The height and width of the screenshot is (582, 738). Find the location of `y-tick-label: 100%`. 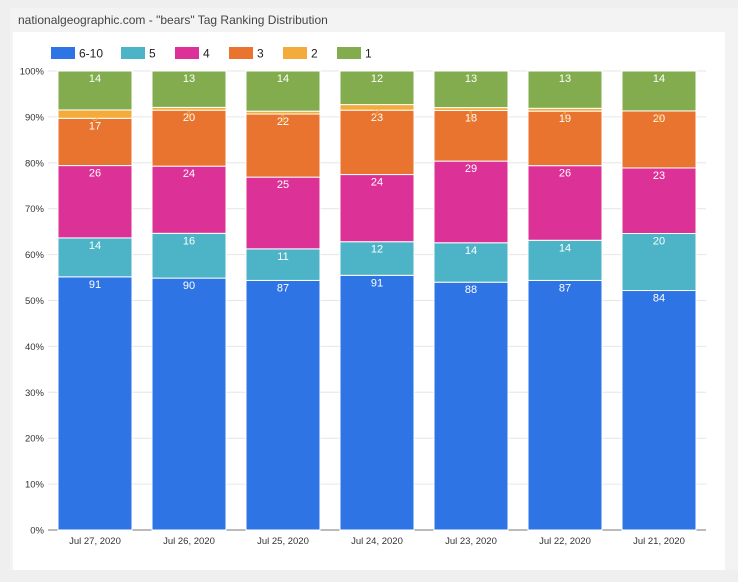

y-tick-label: 100% is located at coordinates (32, 72).